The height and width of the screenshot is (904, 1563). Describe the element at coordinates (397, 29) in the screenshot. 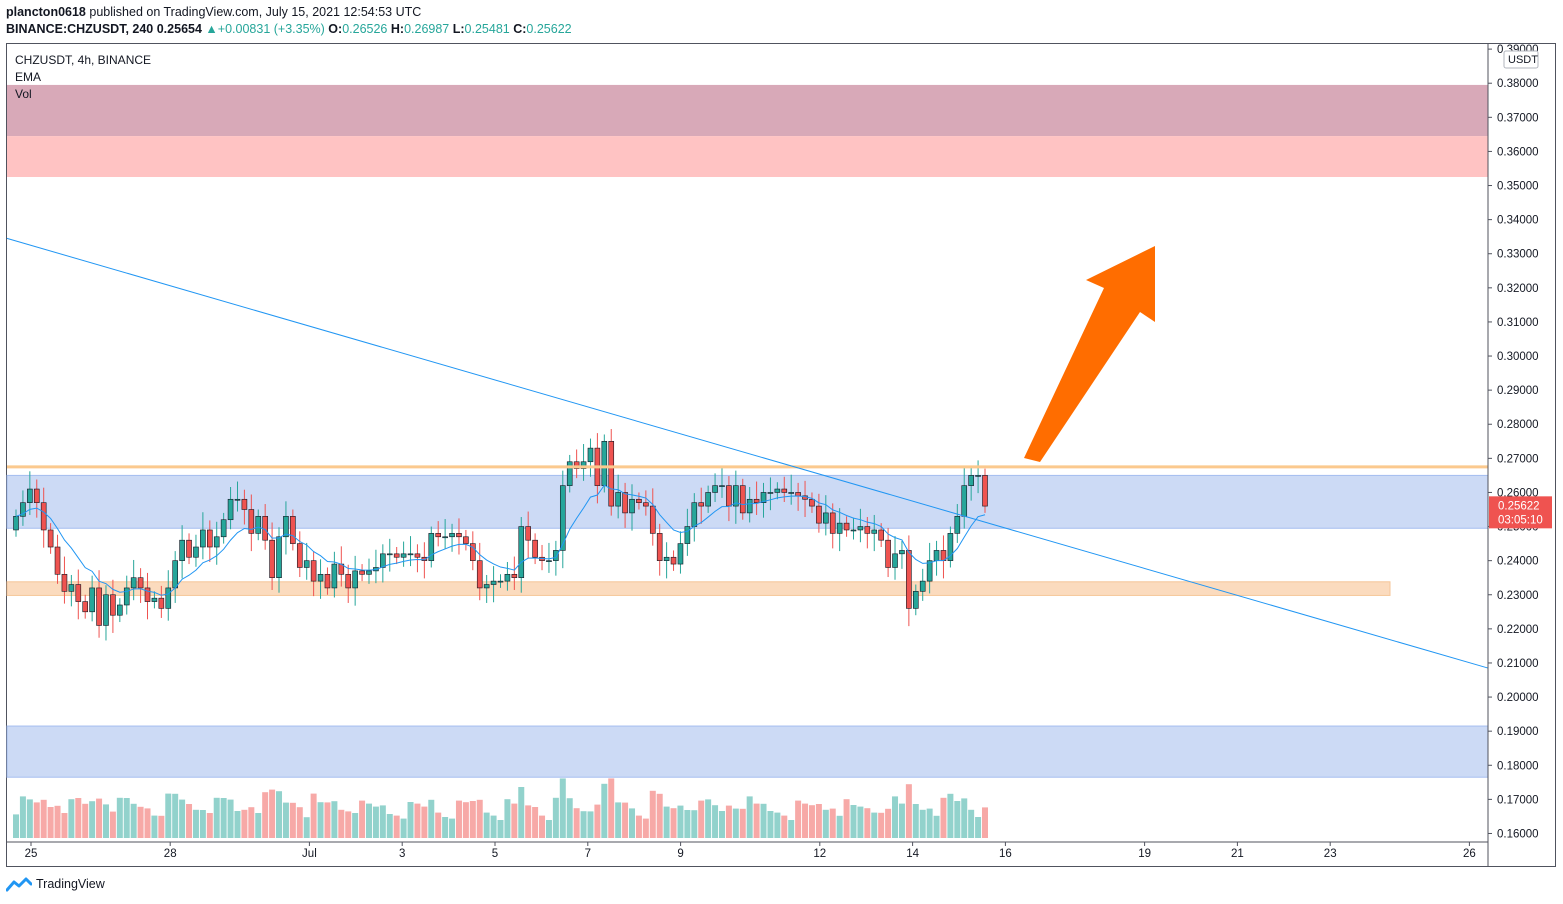

I see `high-label: H:` at that location.